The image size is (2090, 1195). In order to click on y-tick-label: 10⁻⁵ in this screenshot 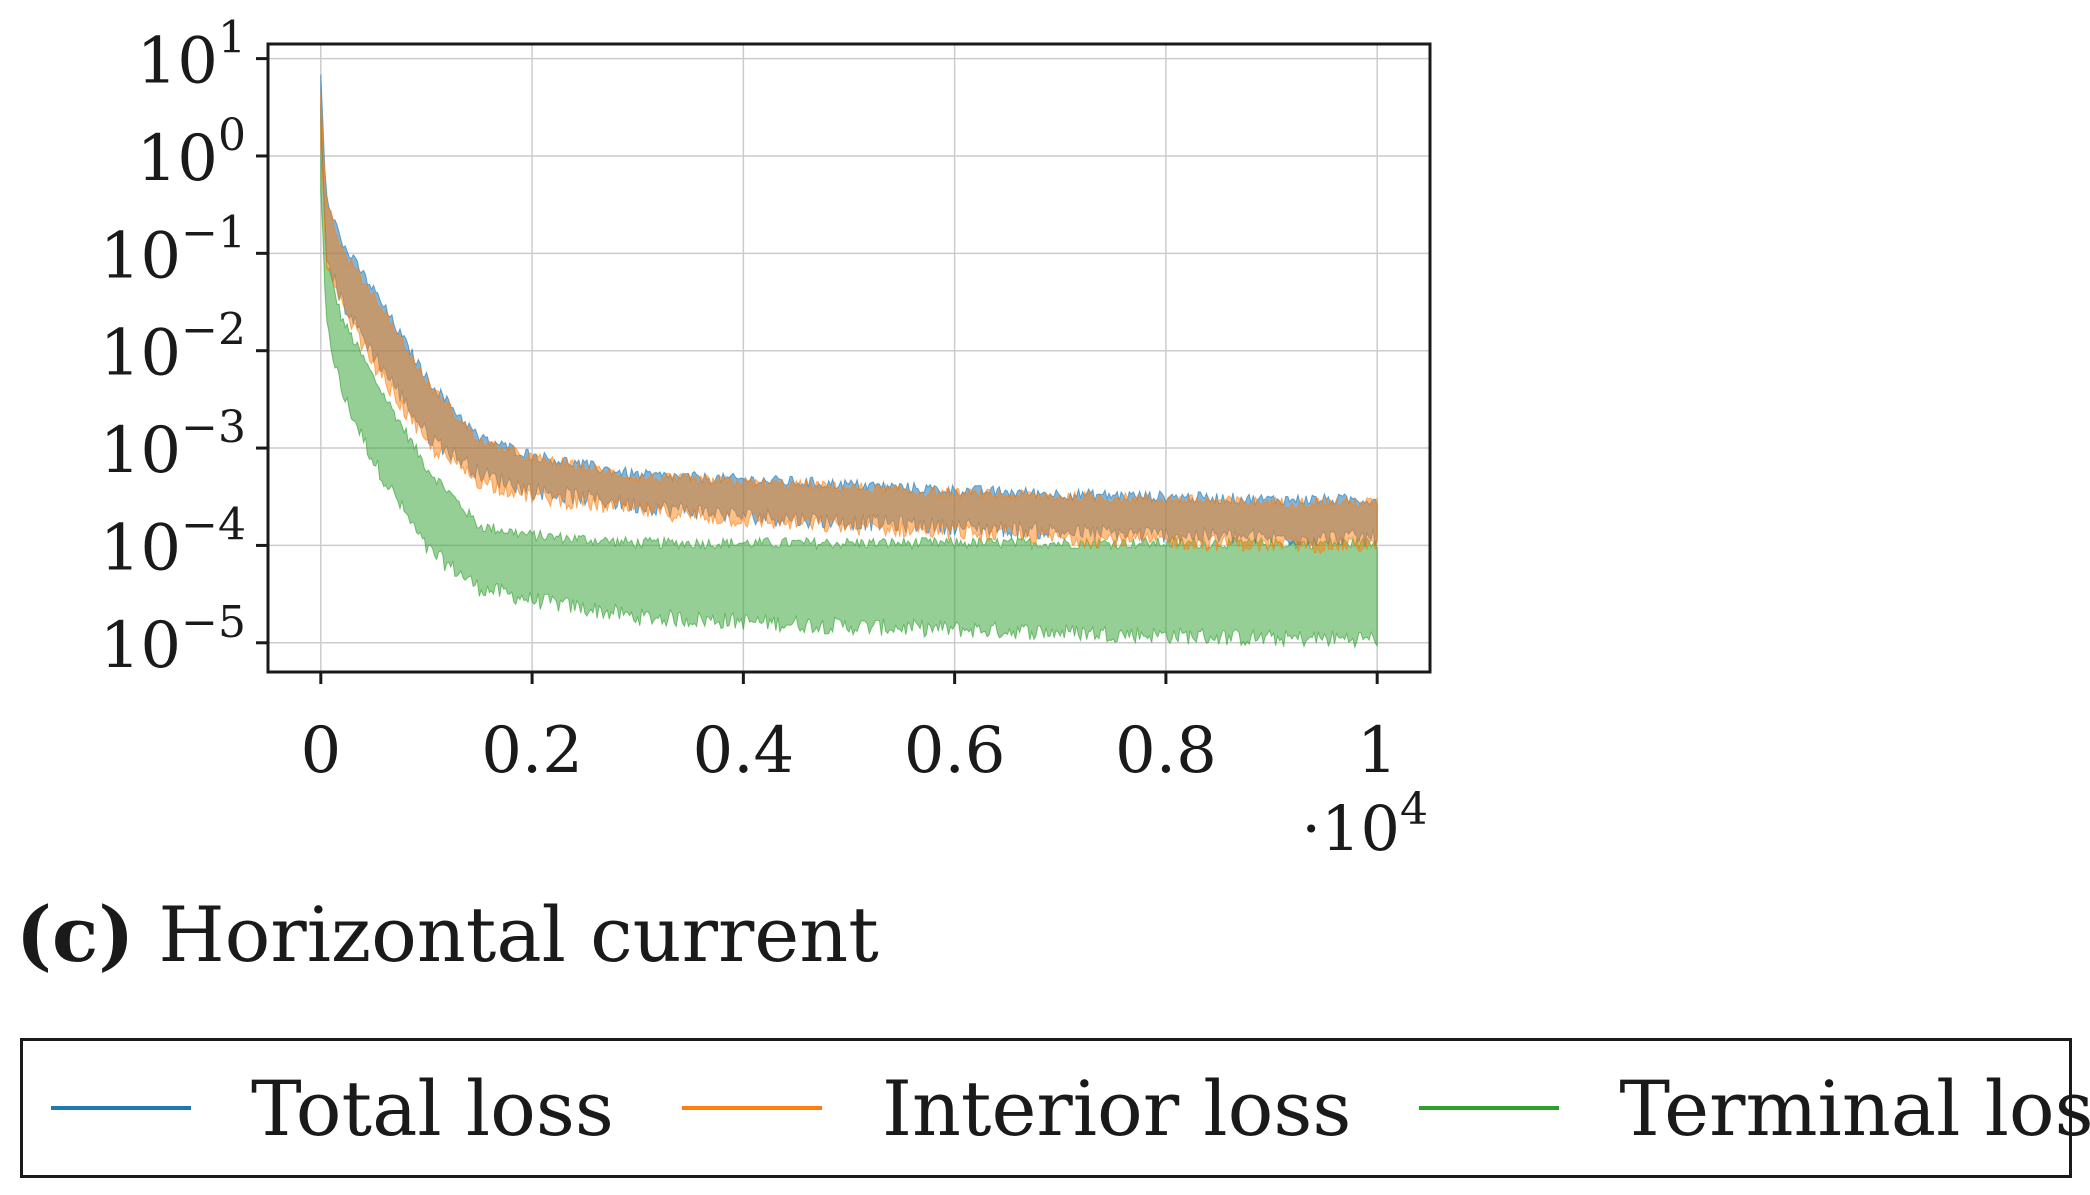, I will do `click(173, 640)`.